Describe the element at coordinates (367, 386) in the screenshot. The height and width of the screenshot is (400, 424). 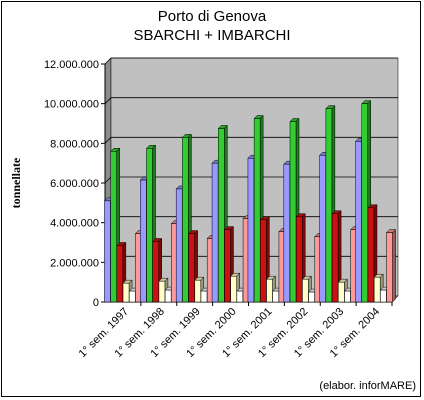
I see `credit-note: (elabor. inforMARE)` at that location.